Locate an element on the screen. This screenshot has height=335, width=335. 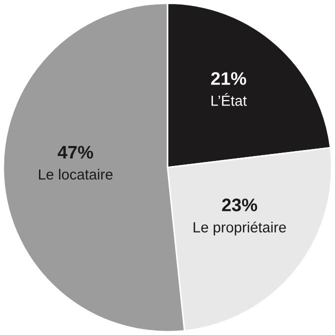
data-label: 21% is located at coordinates (228, 78).